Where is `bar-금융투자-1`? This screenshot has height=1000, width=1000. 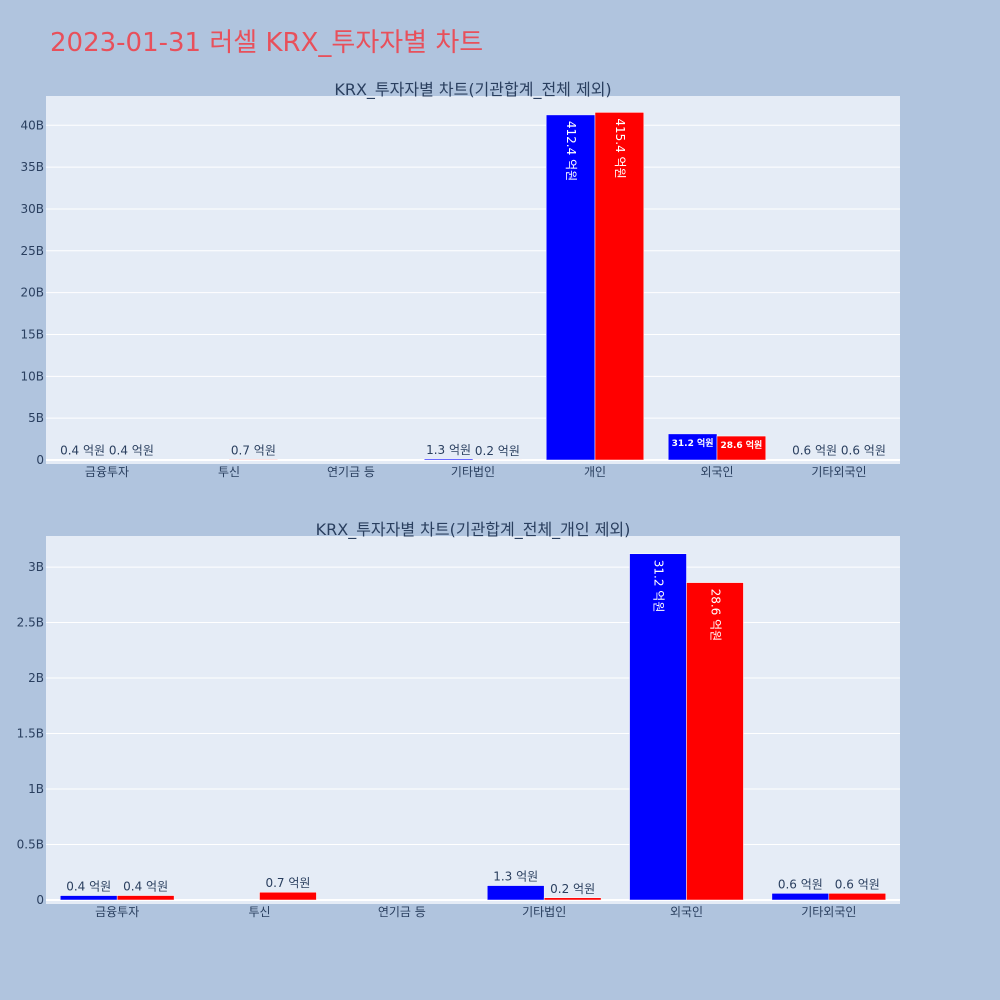
bar-금융투자-1 is located at coordinates (145, 898).